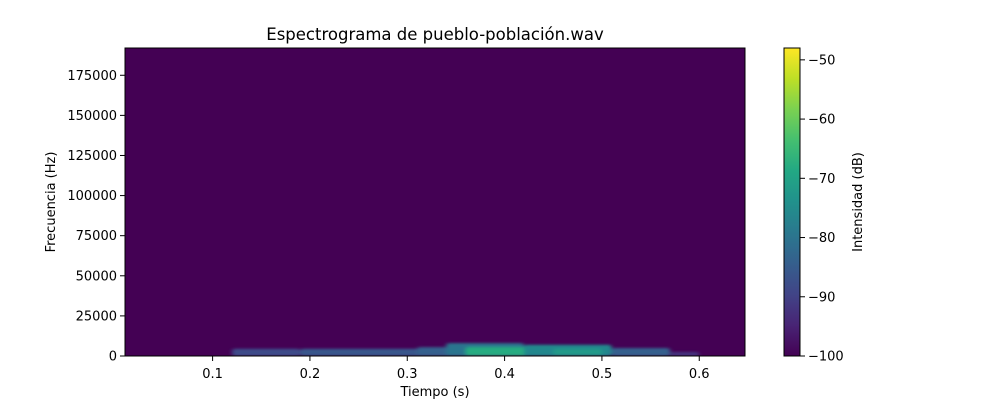 This screenshot has height=400, width=1000. What do you see at coordinates (96, 217) in the screenshot?
I see `y-axis: 0 25000 50000 75000 100000 125000 150000 175000` at bounding box center [96, 217].